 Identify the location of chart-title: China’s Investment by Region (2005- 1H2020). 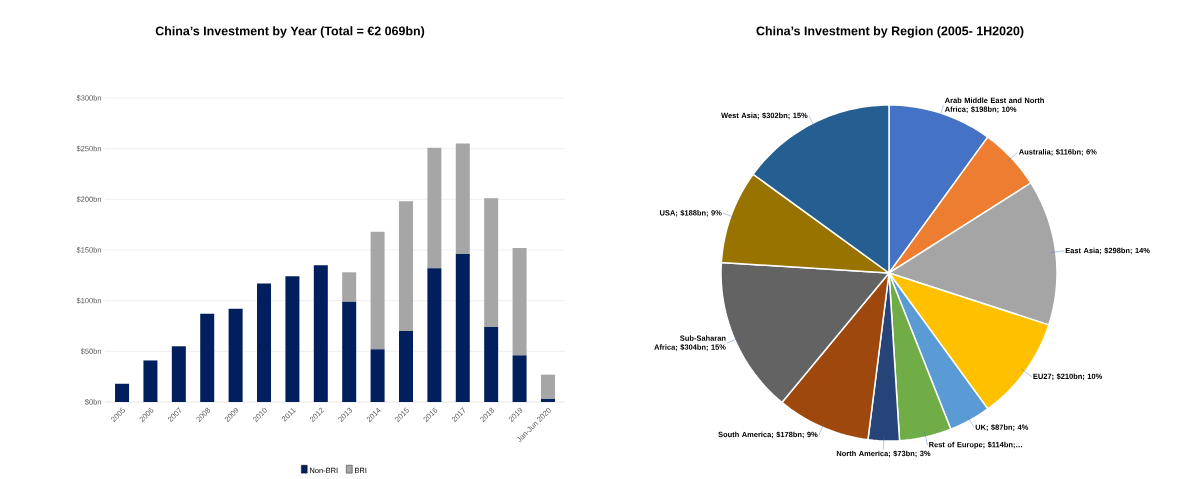
(890, 32).